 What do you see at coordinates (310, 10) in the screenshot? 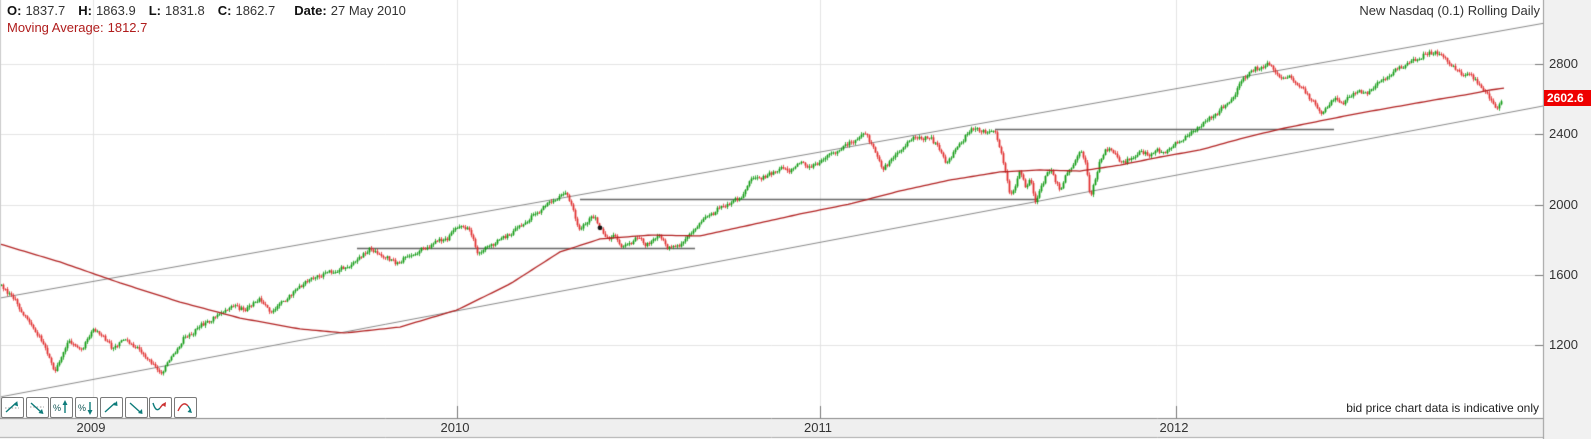
I see `ohlc-label: Date:` at bounding box center [310, 10].